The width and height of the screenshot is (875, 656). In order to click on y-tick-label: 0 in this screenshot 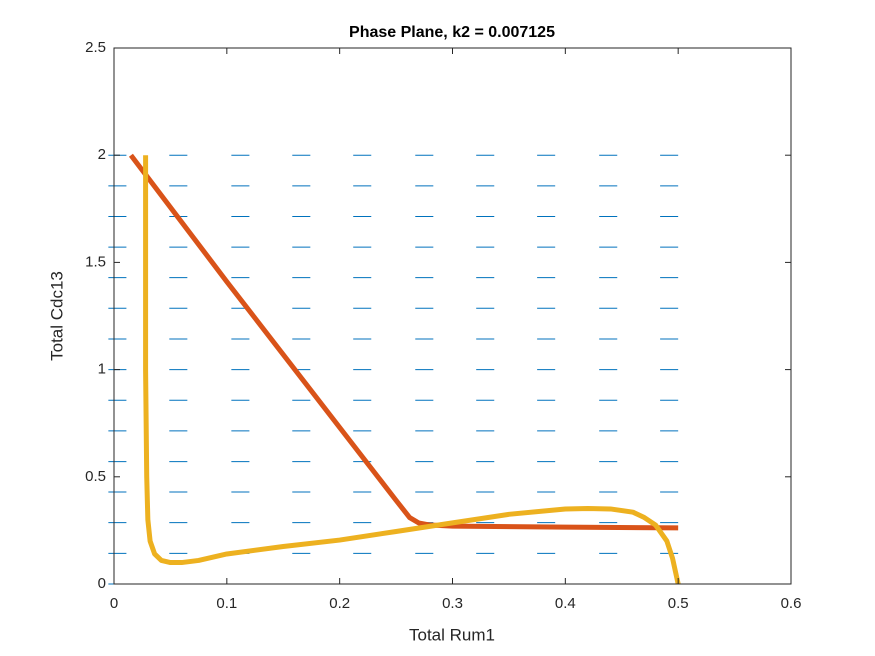, I will do `click(102, 583)`.